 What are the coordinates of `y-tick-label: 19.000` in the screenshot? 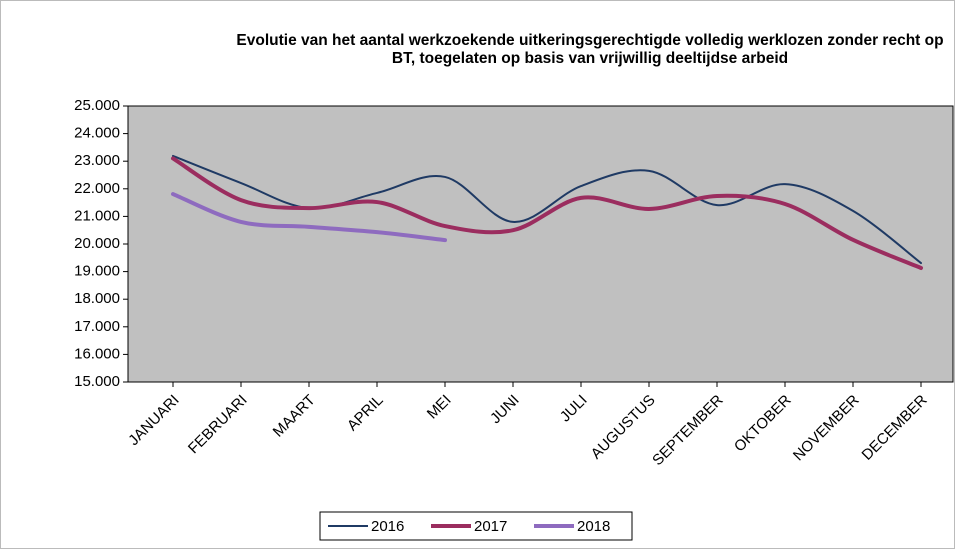 It's located at (97, 271).